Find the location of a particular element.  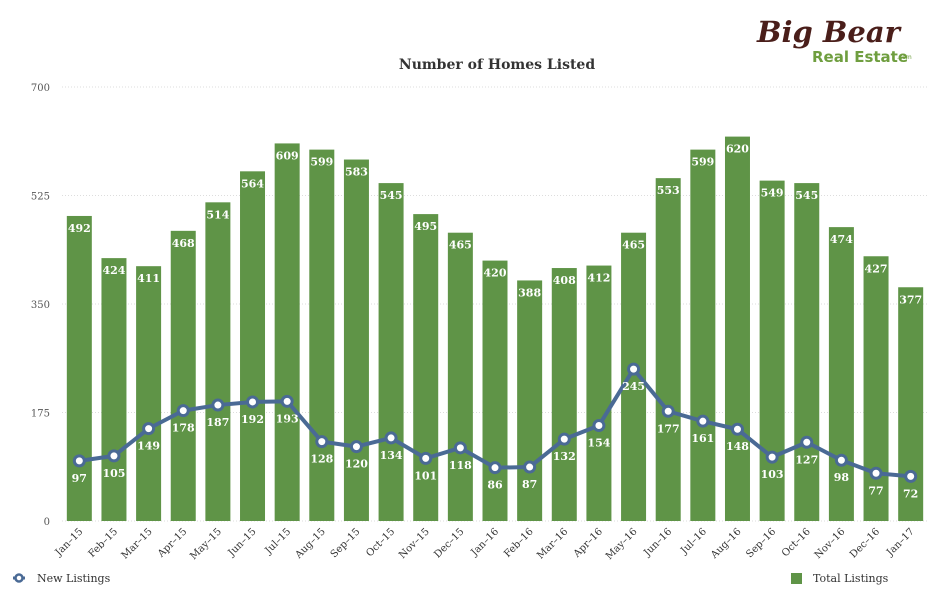

x-tick-label: Aug–15 is located at coordinates (310, 543).